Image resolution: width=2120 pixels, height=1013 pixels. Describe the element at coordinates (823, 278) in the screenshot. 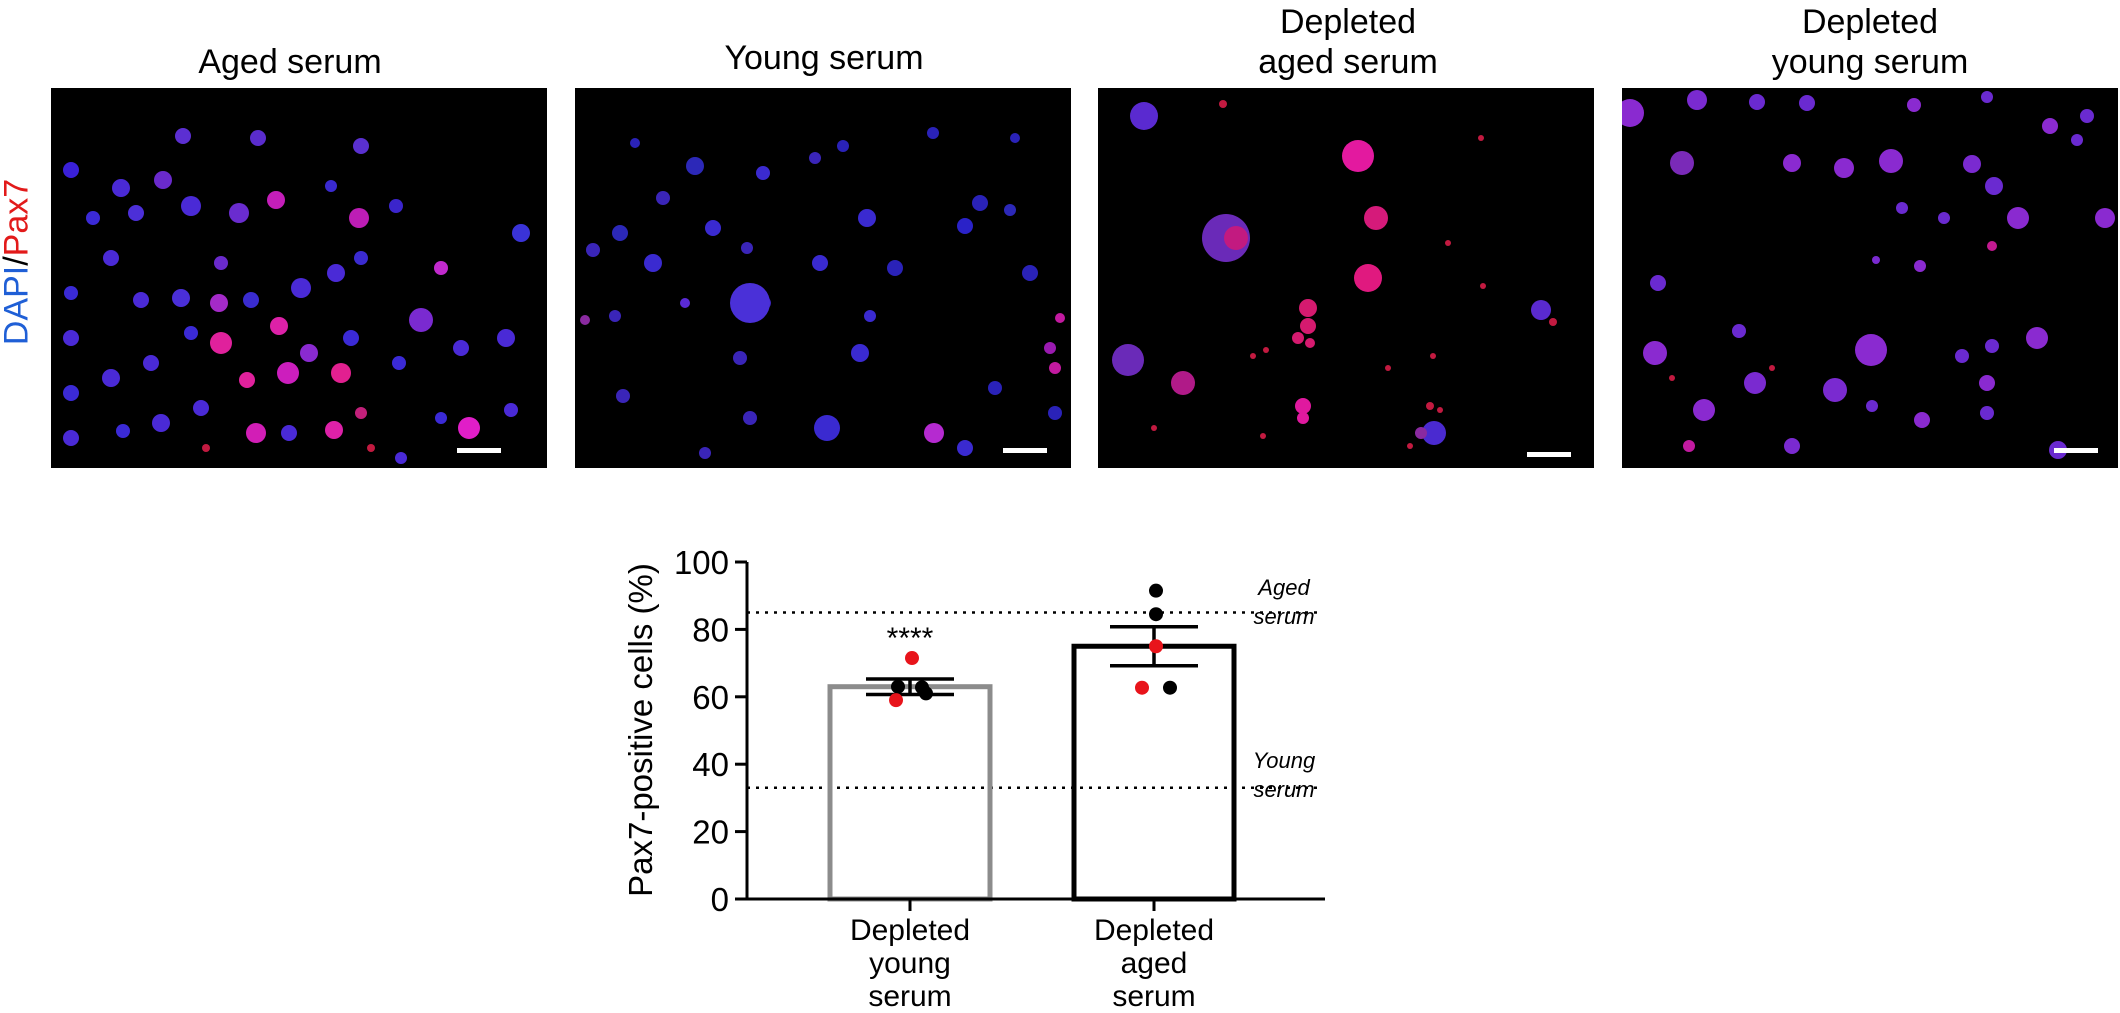

I see `micrograph-young-serum` at that location.